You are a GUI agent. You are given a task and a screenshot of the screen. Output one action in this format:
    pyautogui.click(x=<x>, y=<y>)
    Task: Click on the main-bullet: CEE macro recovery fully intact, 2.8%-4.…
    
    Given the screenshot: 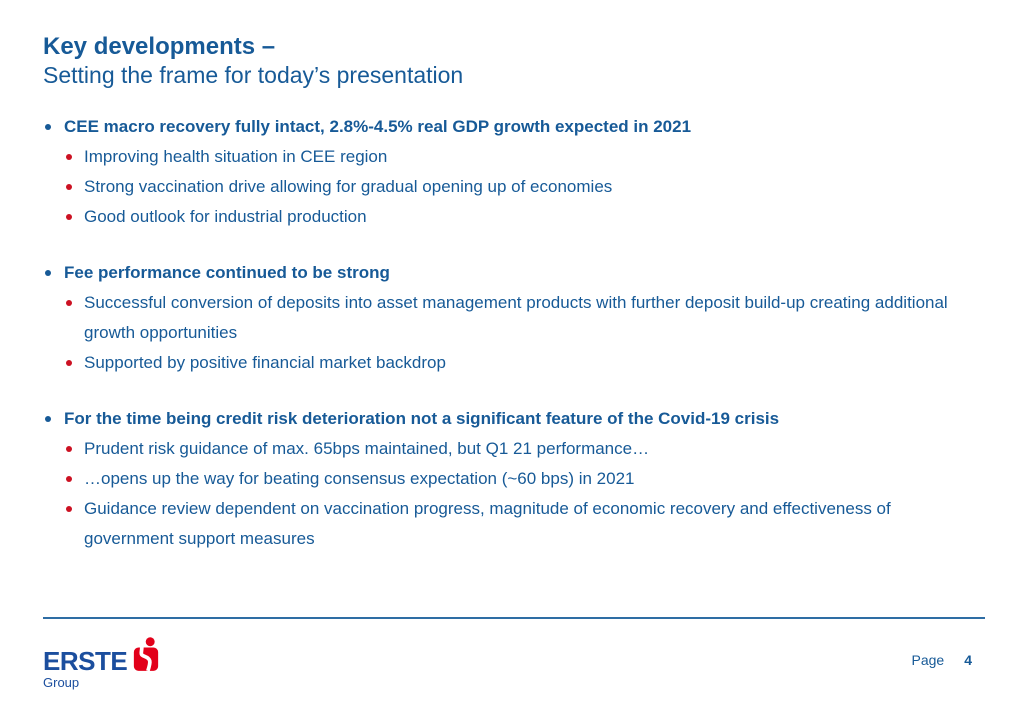 What is the action you would take?
    pyautogui.click(x=515, y=127)
    